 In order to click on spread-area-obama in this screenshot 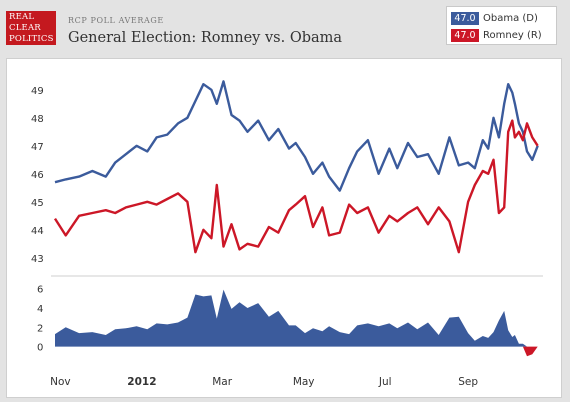, I will do `click(296, 318)`.